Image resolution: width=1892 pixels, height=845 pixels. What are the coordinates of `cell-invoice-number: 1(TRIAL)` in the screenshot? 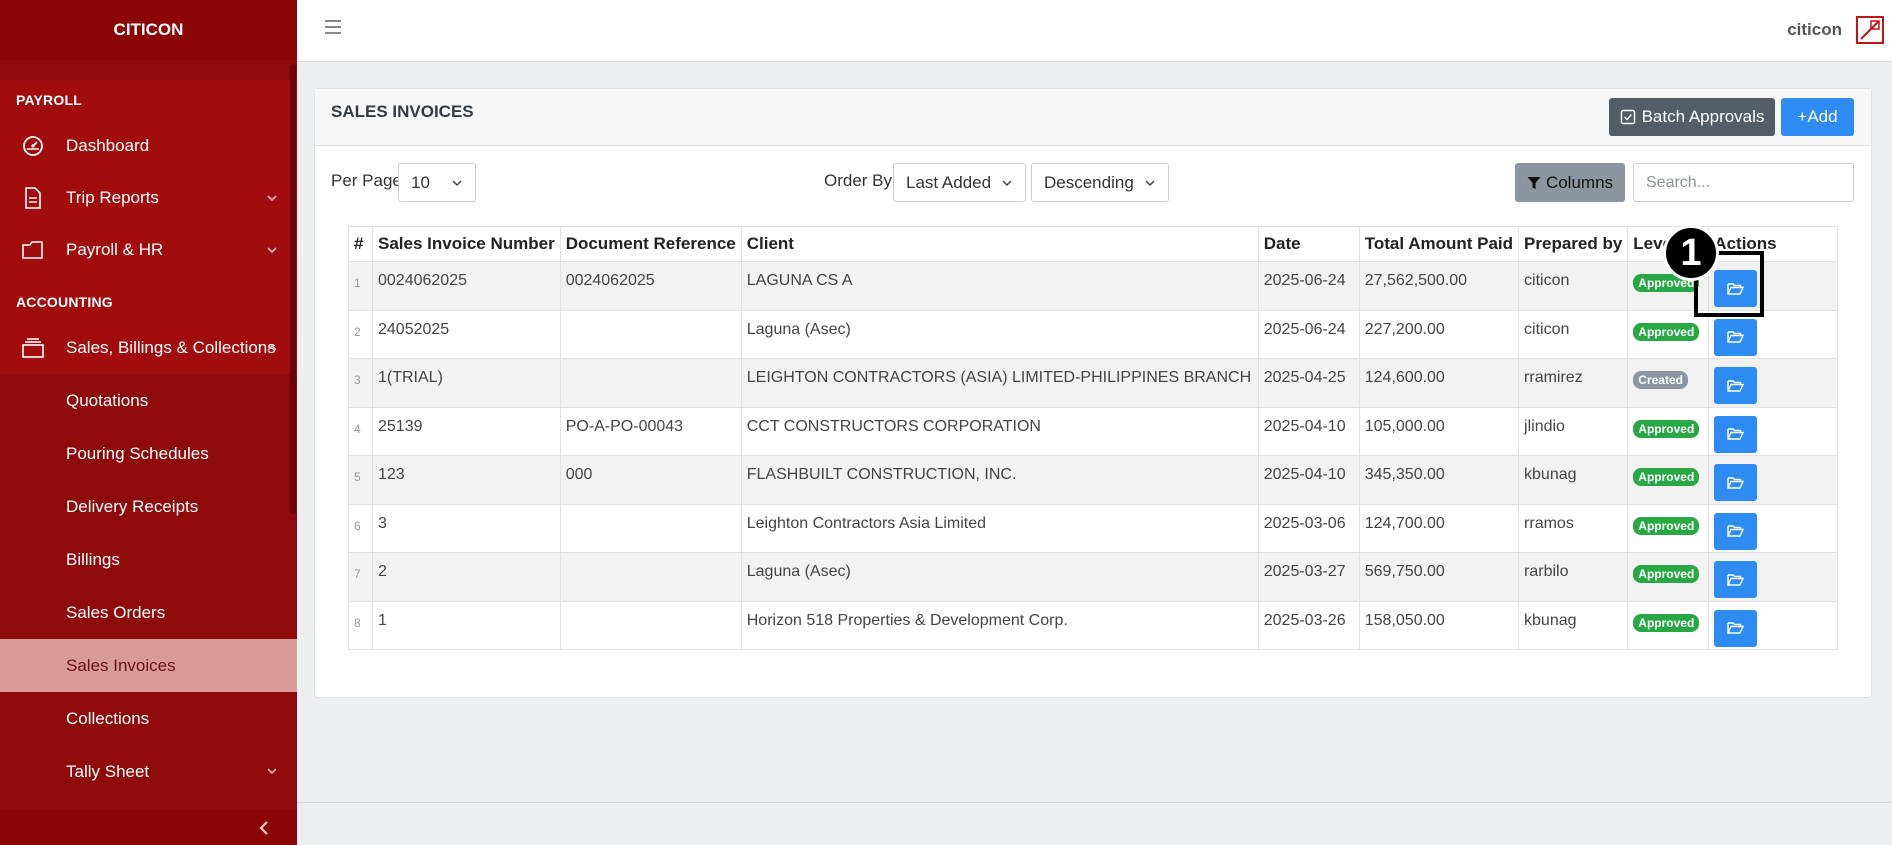 It's located at (466, 383).